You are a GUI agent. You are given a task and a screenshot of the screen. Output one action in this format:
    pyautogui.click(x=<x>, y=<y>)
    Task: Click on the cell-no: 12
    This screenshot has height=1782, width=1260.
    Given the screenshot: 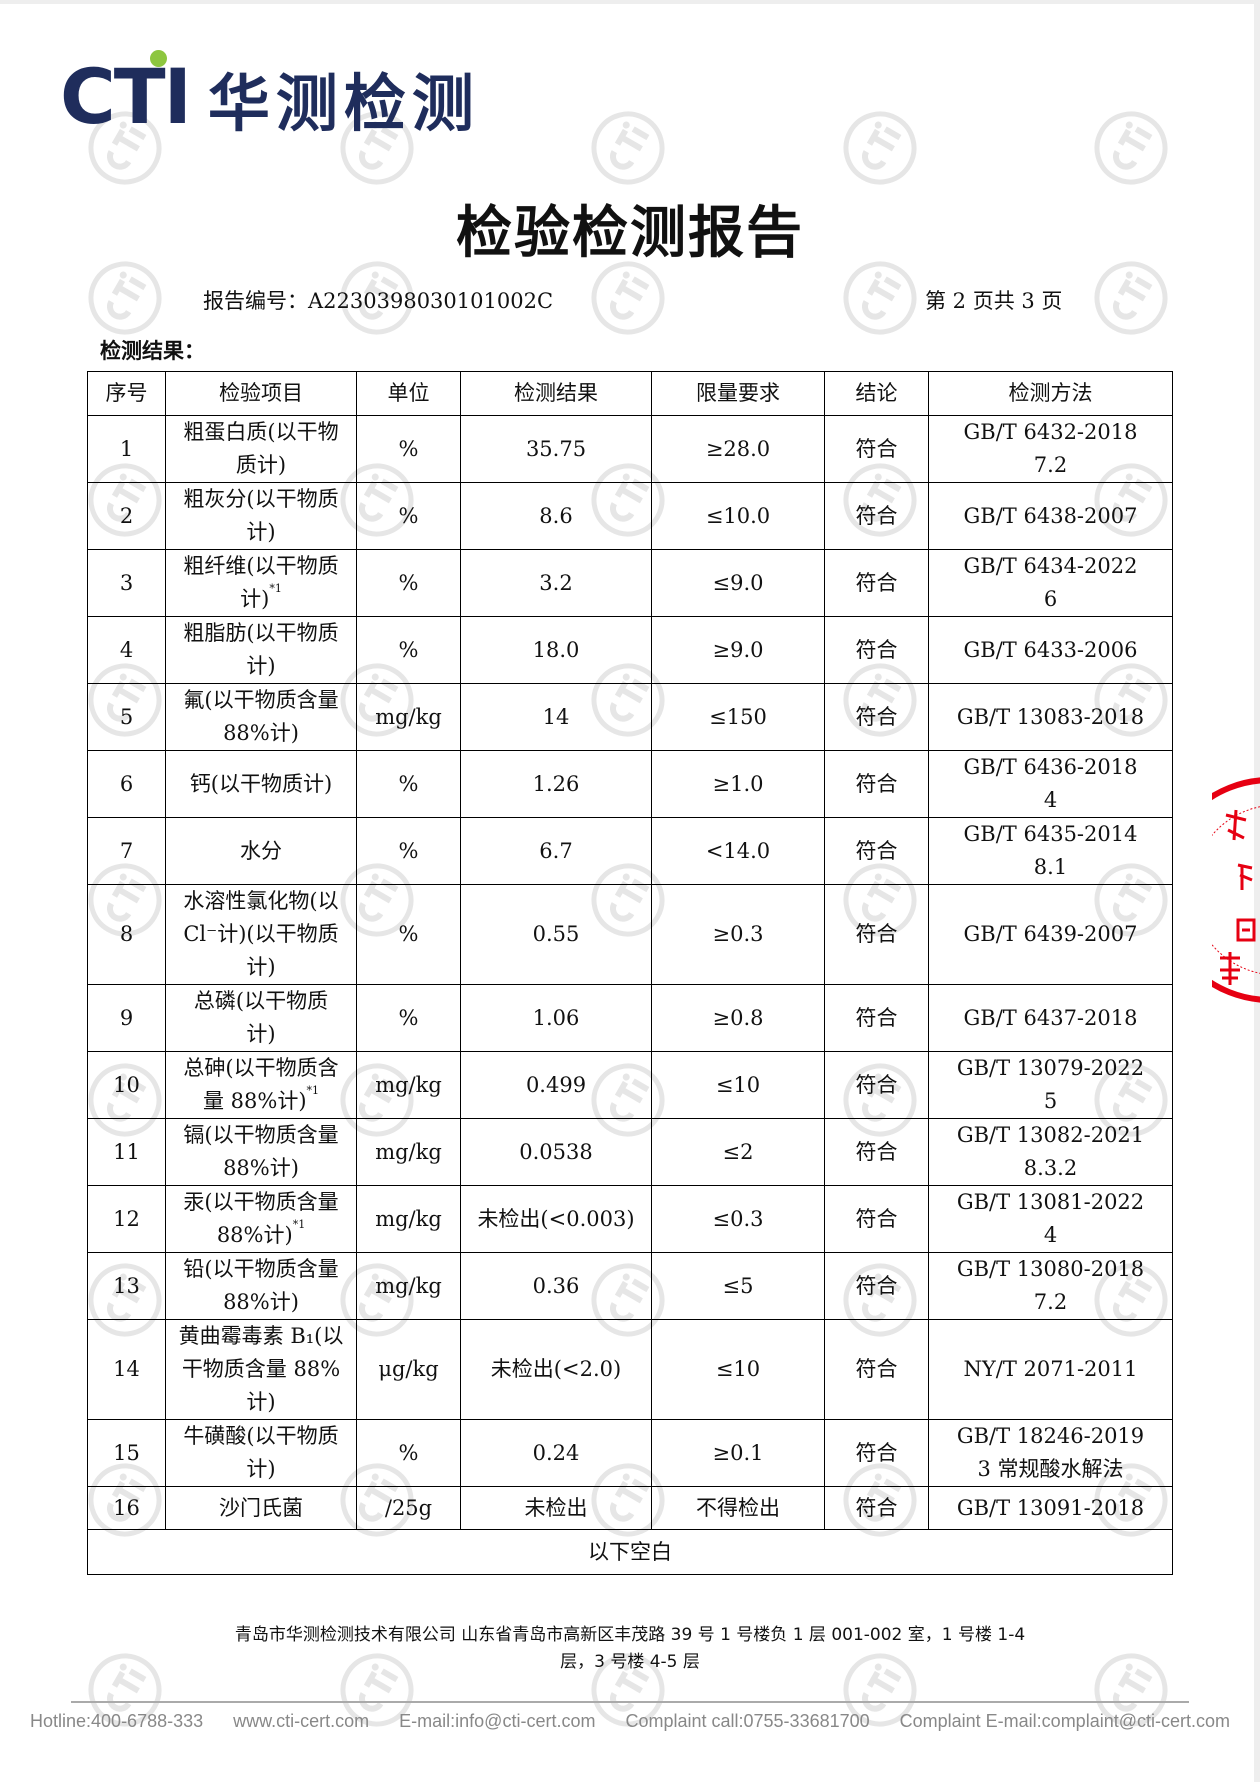 What is the action you would take?
    pyautogui.click(x=126, y=1219)
    